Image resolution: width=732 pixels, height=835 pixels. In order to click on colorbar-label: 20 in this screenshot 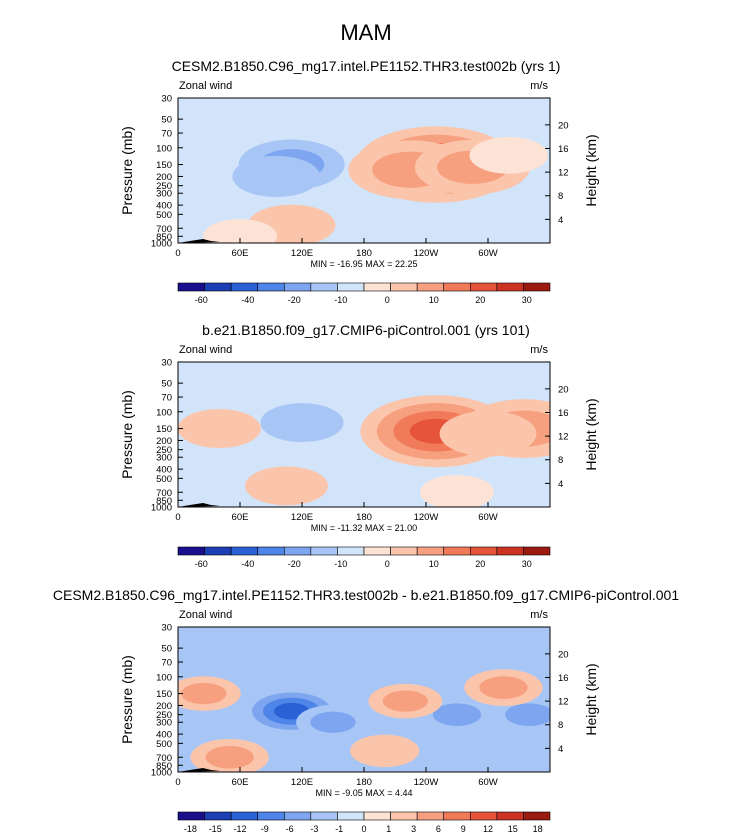, I will do `click(480, 300)`.